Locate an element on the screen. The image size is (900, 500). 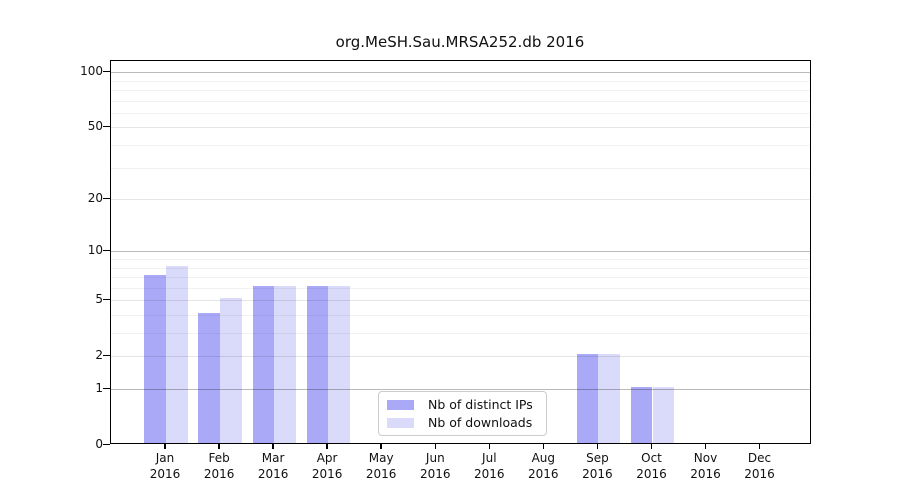
x-tick-label-year-jan: 2016 is located at coordinates (165, 474).